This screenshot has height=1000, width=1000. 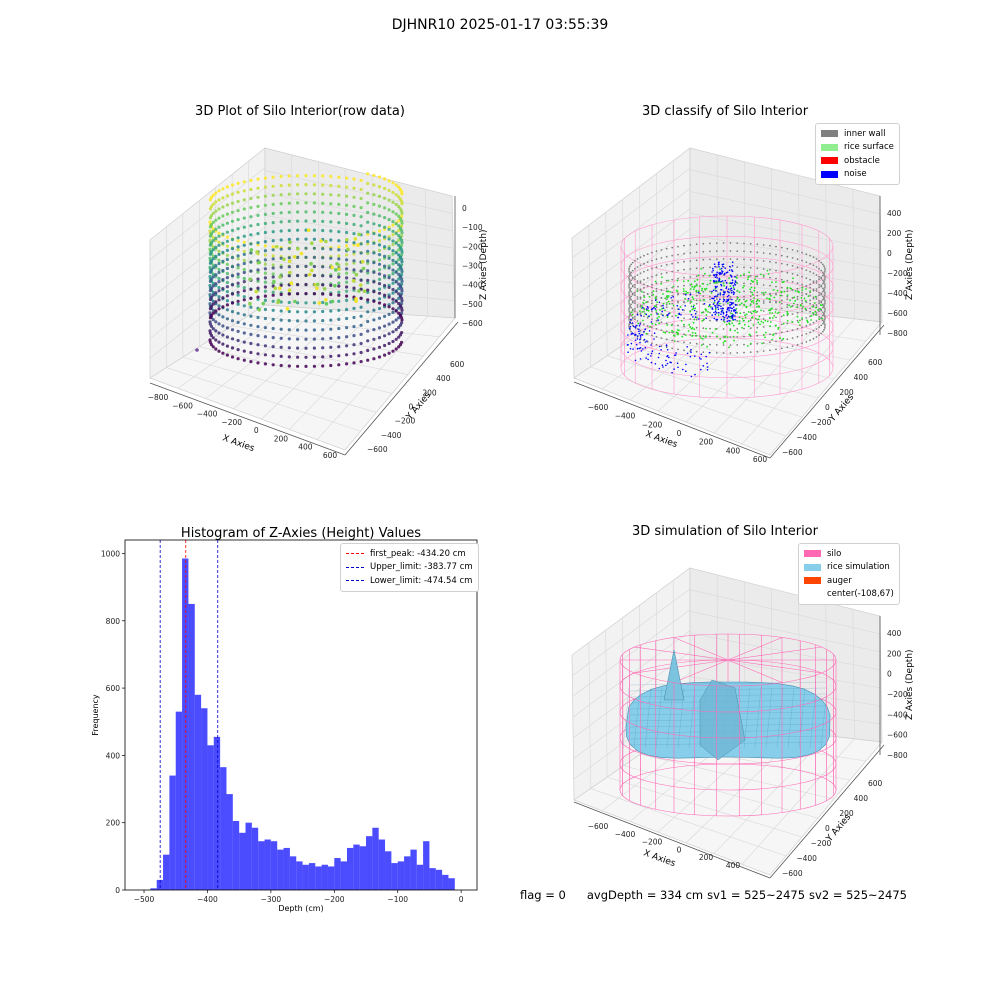 I want to click on raw-y-tick: −400, so click(x=391, y=435).